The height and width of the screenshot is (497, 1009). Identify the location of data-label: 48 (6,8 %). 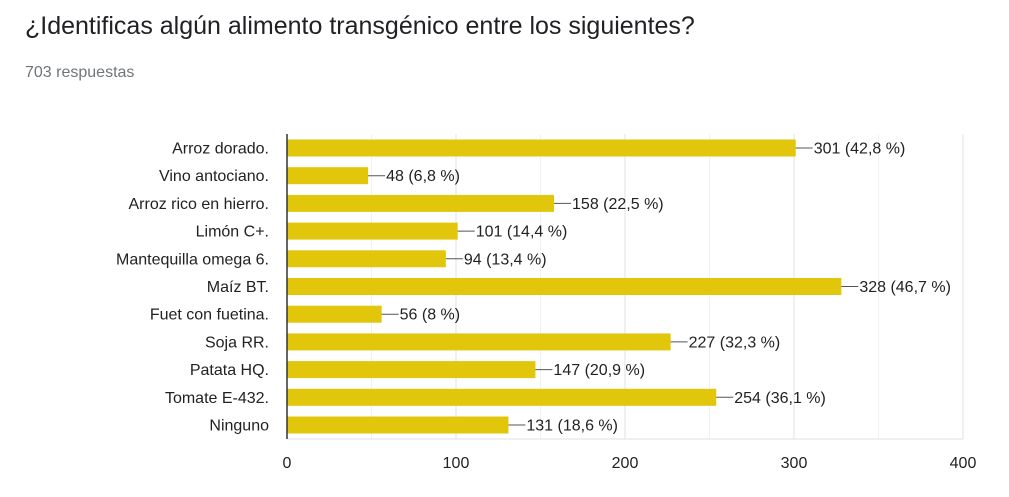
(423, 176).